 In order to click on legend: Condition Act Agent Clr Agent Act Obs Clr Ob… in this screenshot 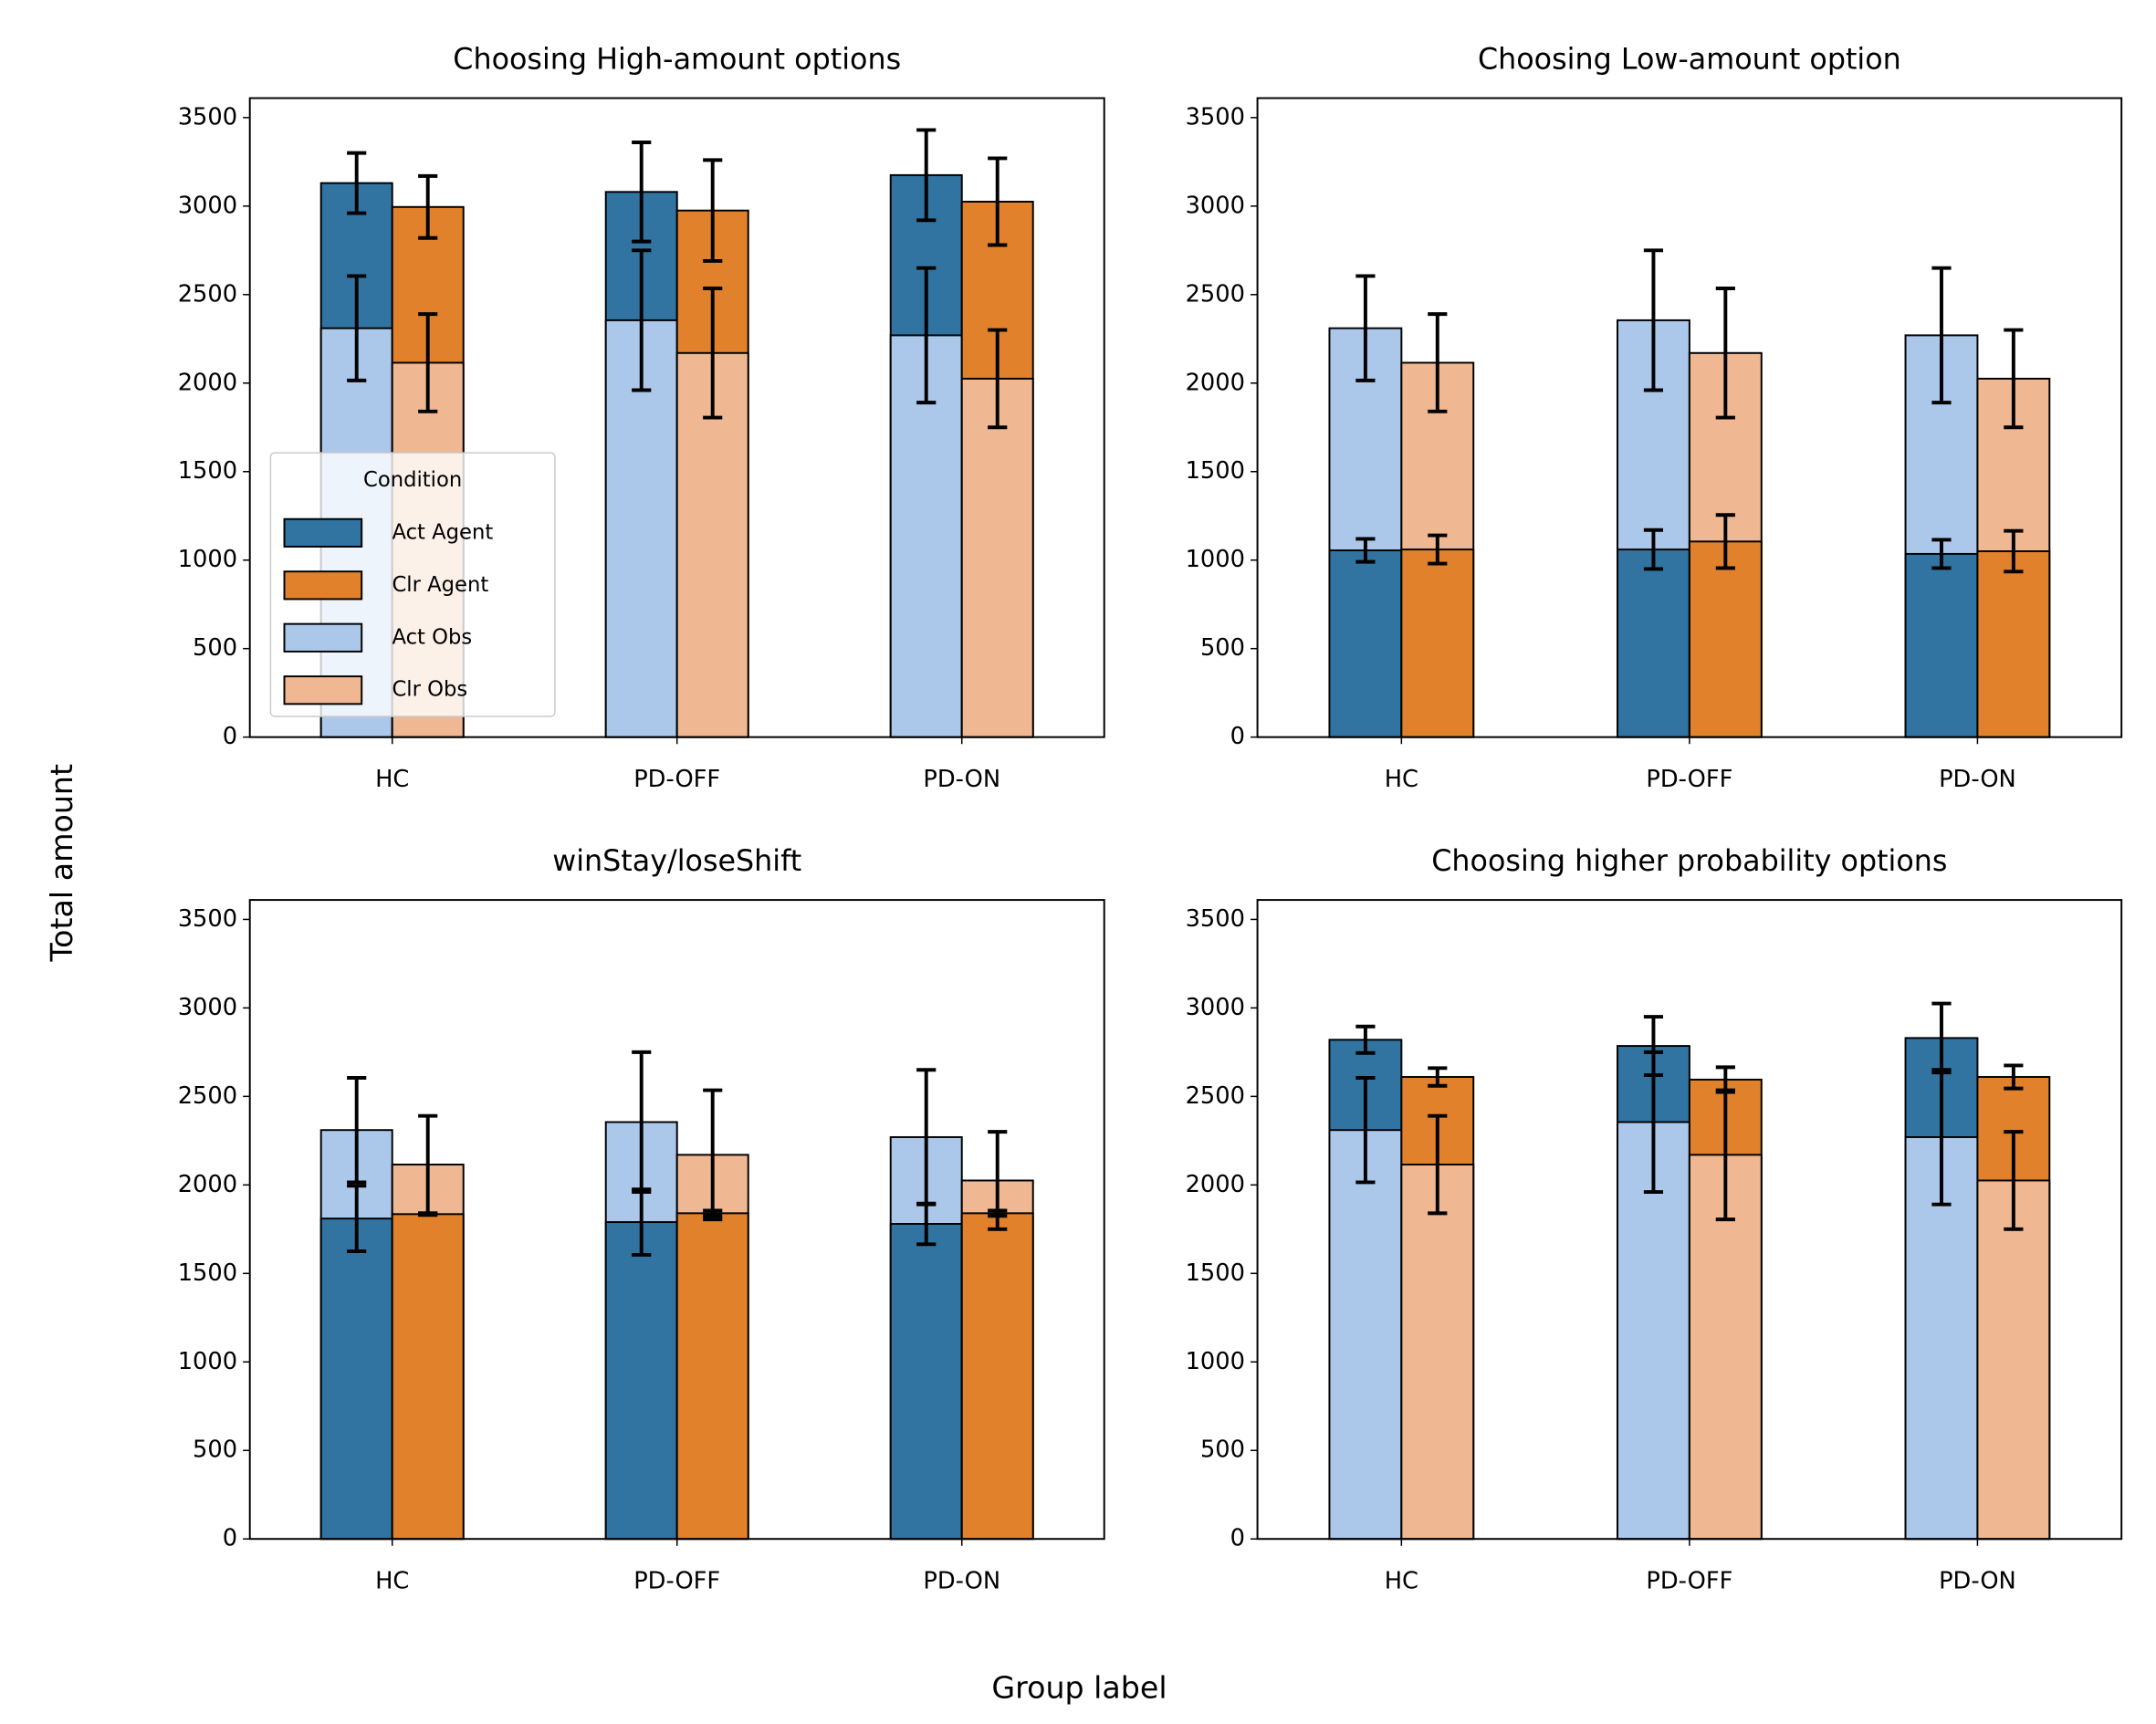, I will do `click(412, 585)`.